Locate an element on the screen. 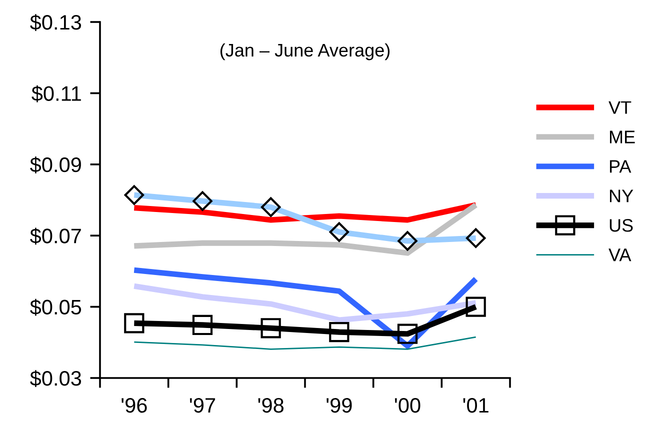 This screenshot has height=422, width=646. x-tick-label: '01 is located at coordinates (475, 405).